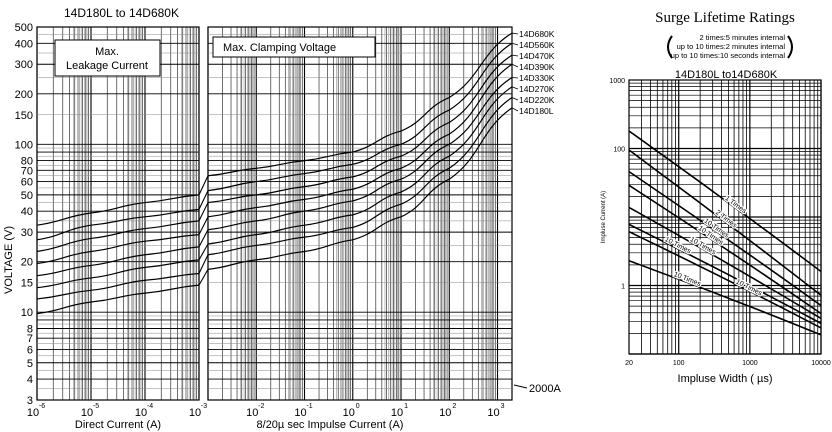 This screenshot has width=832, height=432. Describe the element at coordinates (118, 210) in the screenshot. I see `series-line-14D680K` at that location.